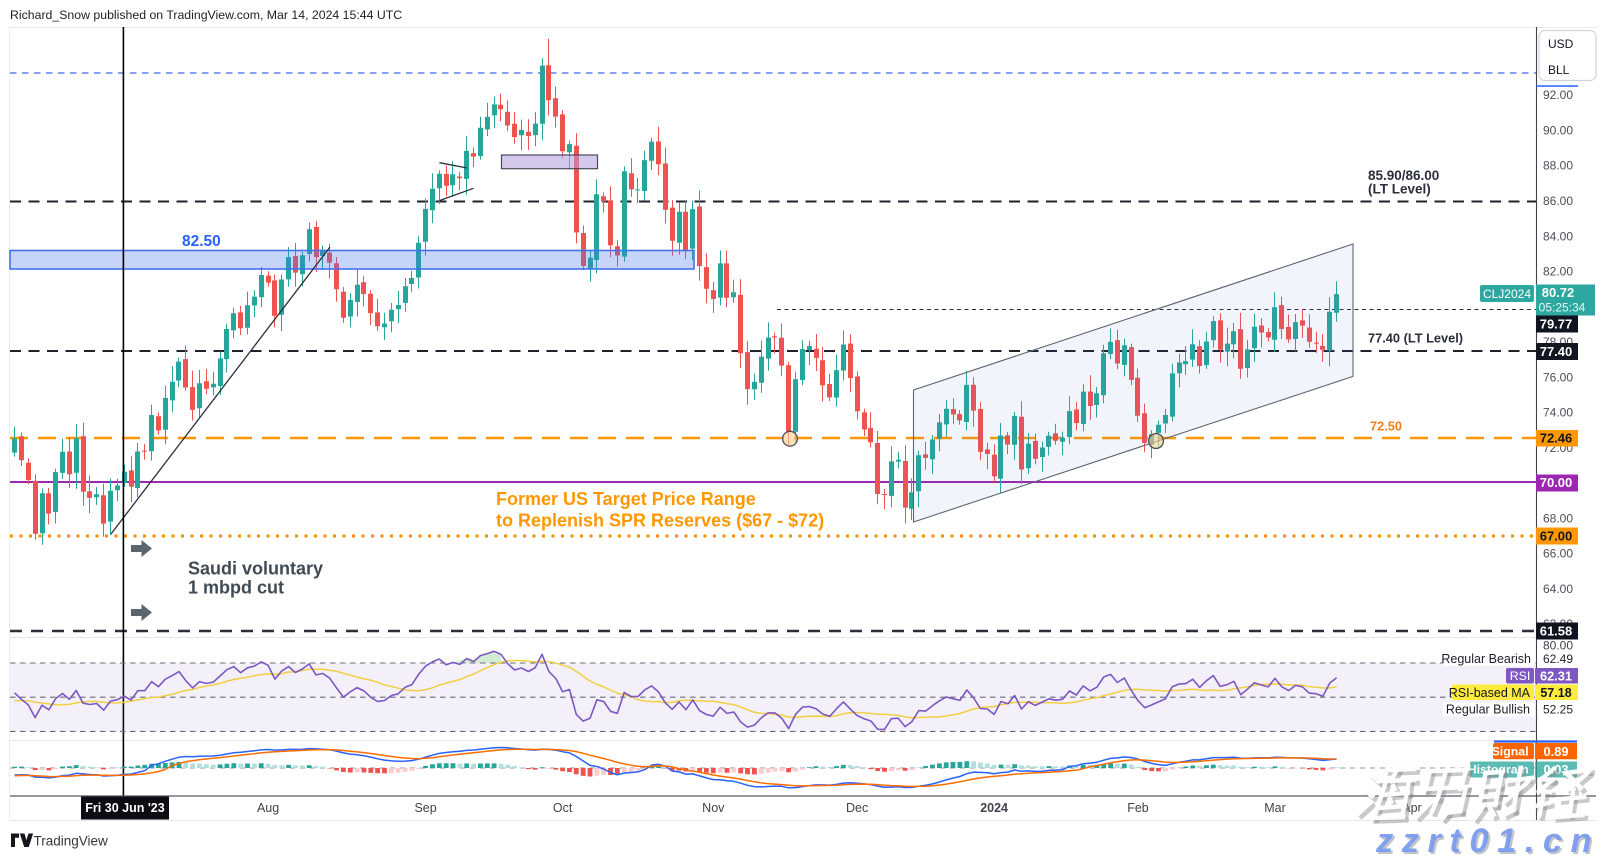  I want to click on svg-text: Mar, so click(1275, 808).